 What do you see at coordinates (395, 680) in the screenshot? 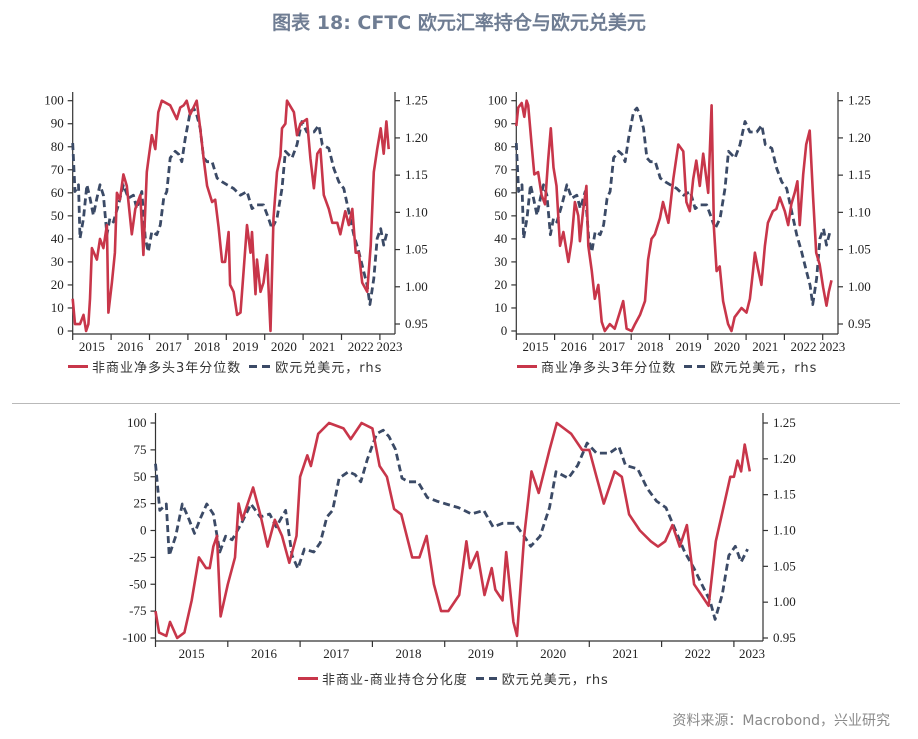
I see `legend-label: 非商业-商业持仓分化度` at bounding box center [395, 680].